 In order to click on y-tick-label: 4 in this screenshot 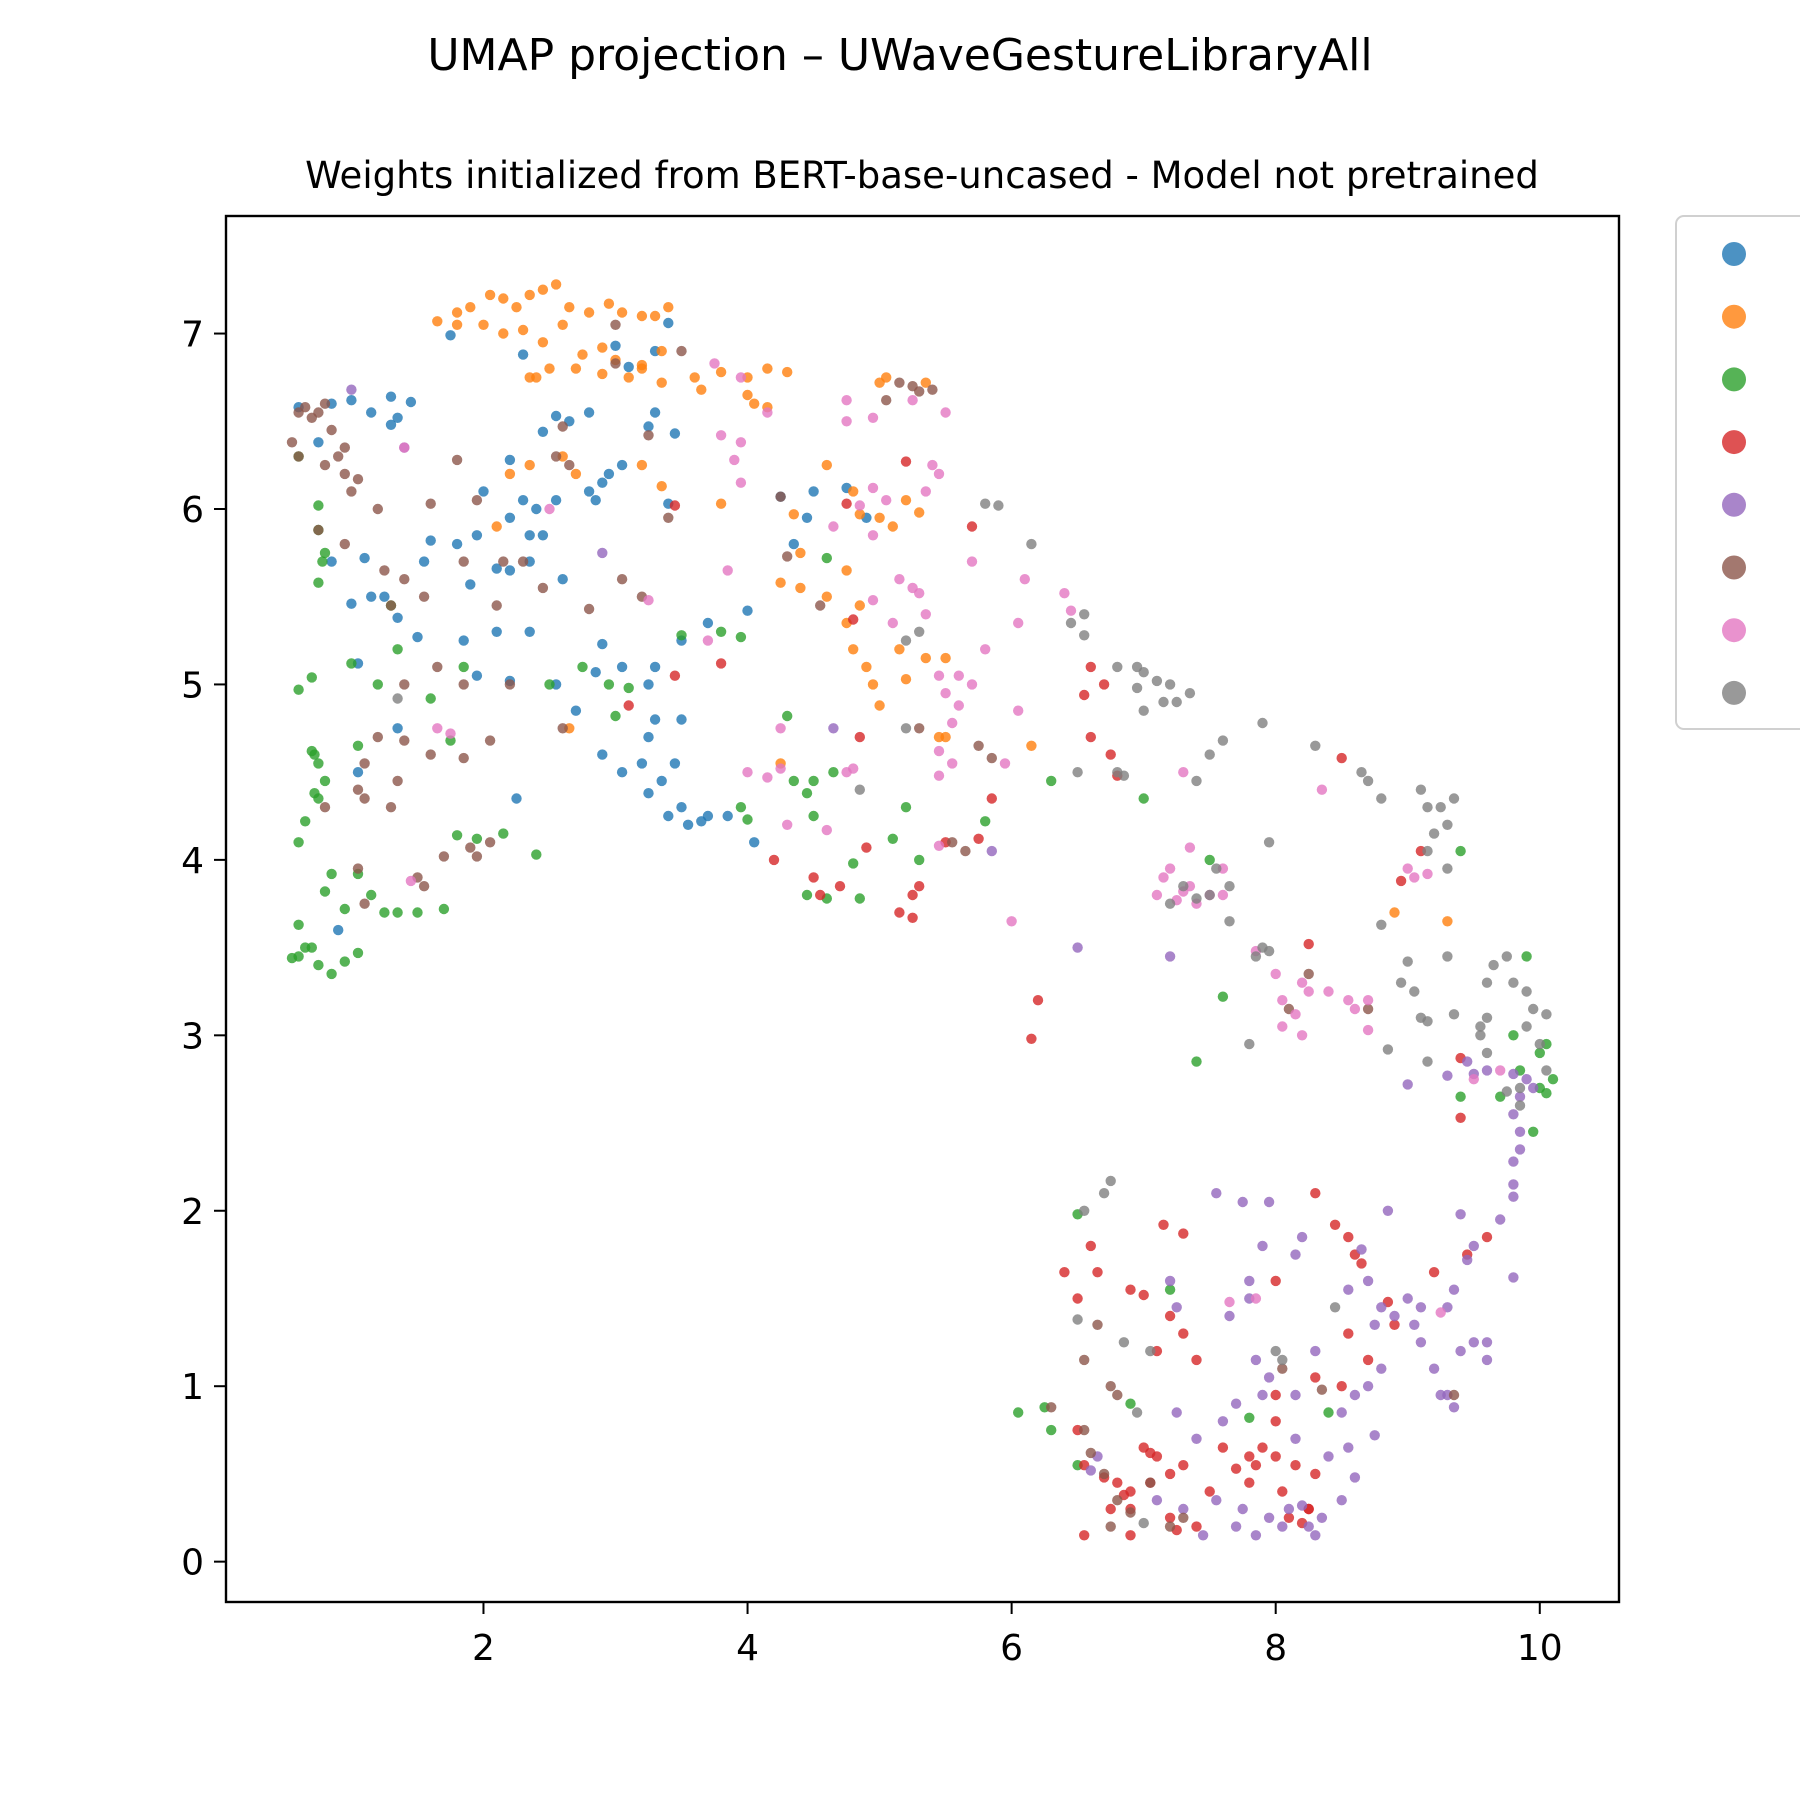, I will do `click(192, 861)`.